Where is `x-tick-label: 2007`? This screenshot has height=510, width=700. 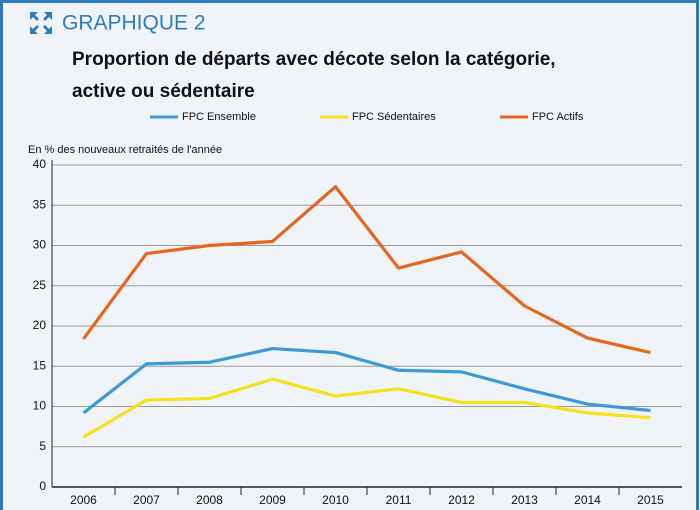
x-tick-label: 2007 is located at coordinates (146, 500).